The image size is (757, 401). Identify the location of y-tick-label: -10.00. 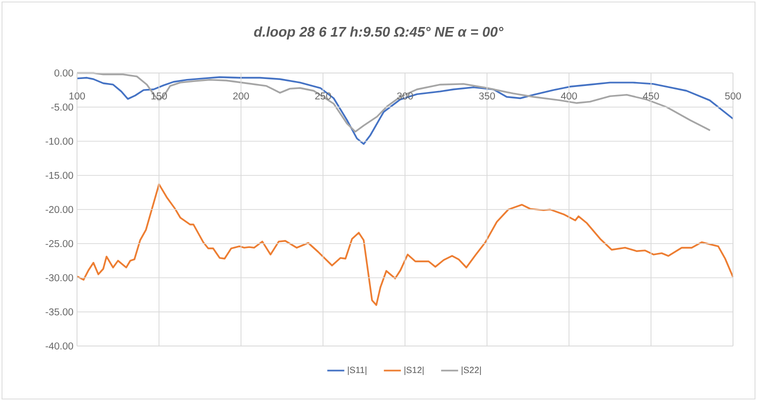
(60, 141).